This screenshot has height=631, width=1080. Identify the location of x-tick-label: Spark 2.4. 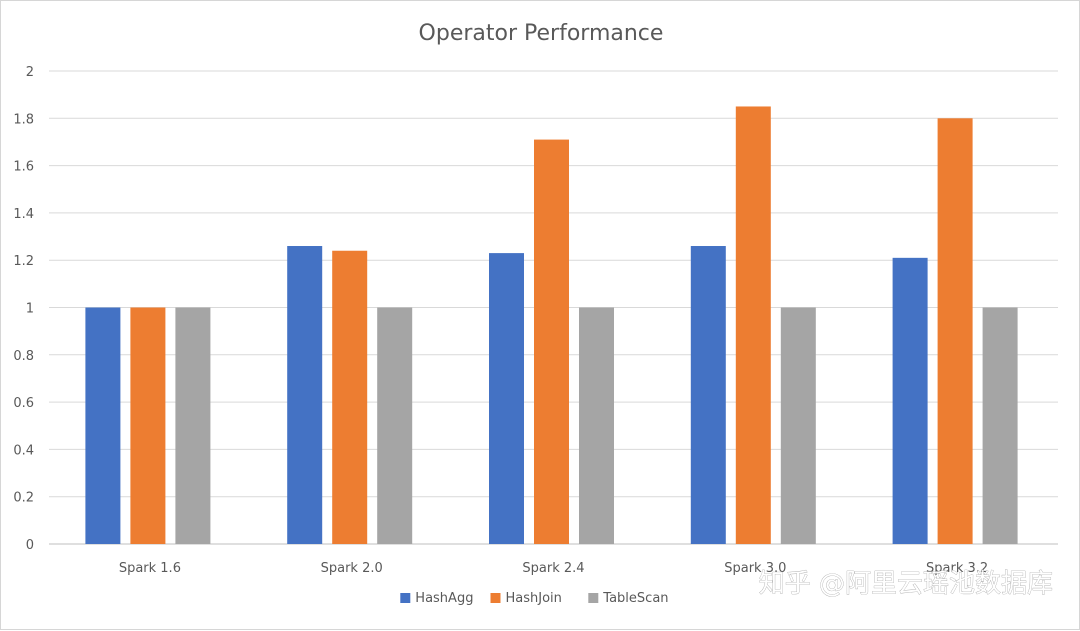
(553, 568).